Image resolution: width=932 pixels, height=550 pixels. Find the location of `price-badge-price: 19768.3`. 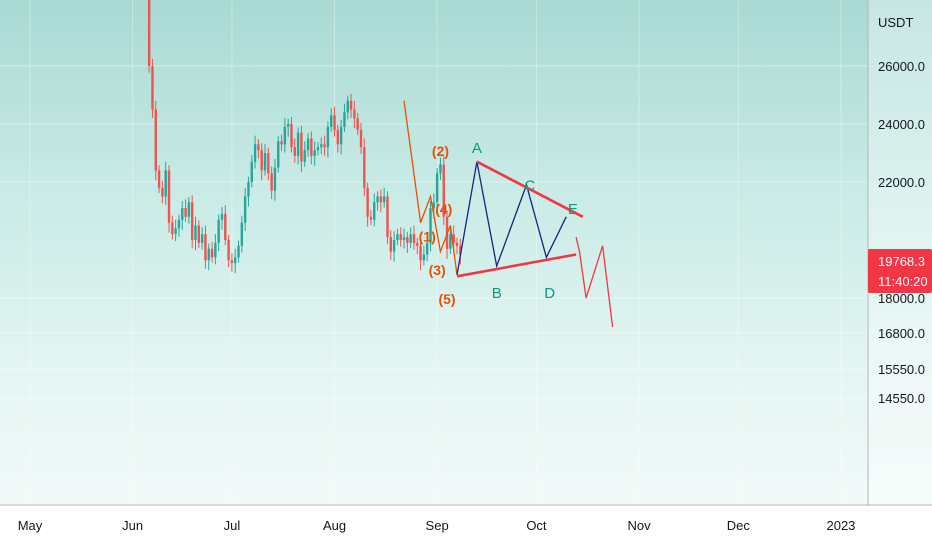

price-badge-price: 19768.3 is located at coordinates (901, 261).